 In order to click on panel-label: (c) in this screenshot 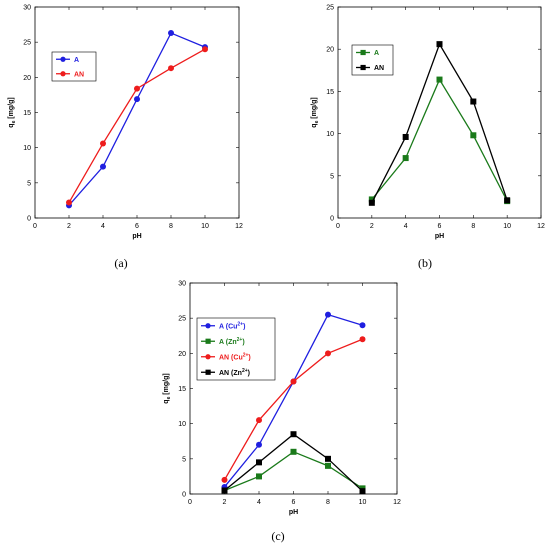, I will do `click(277, 536)`.